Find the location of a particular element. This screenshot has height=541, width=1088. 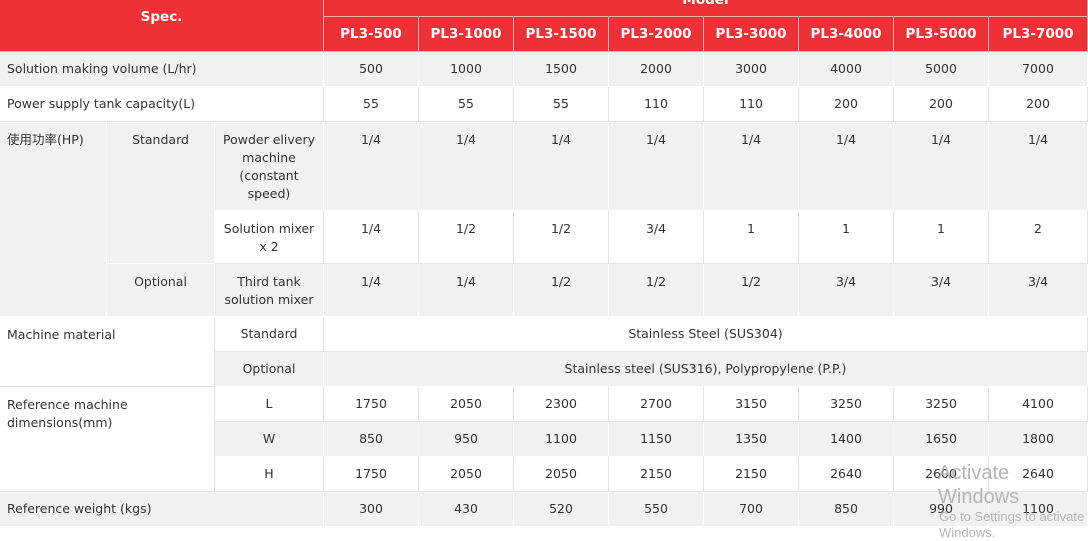

table-cell: 1000 is located at coordinates (466, 69).